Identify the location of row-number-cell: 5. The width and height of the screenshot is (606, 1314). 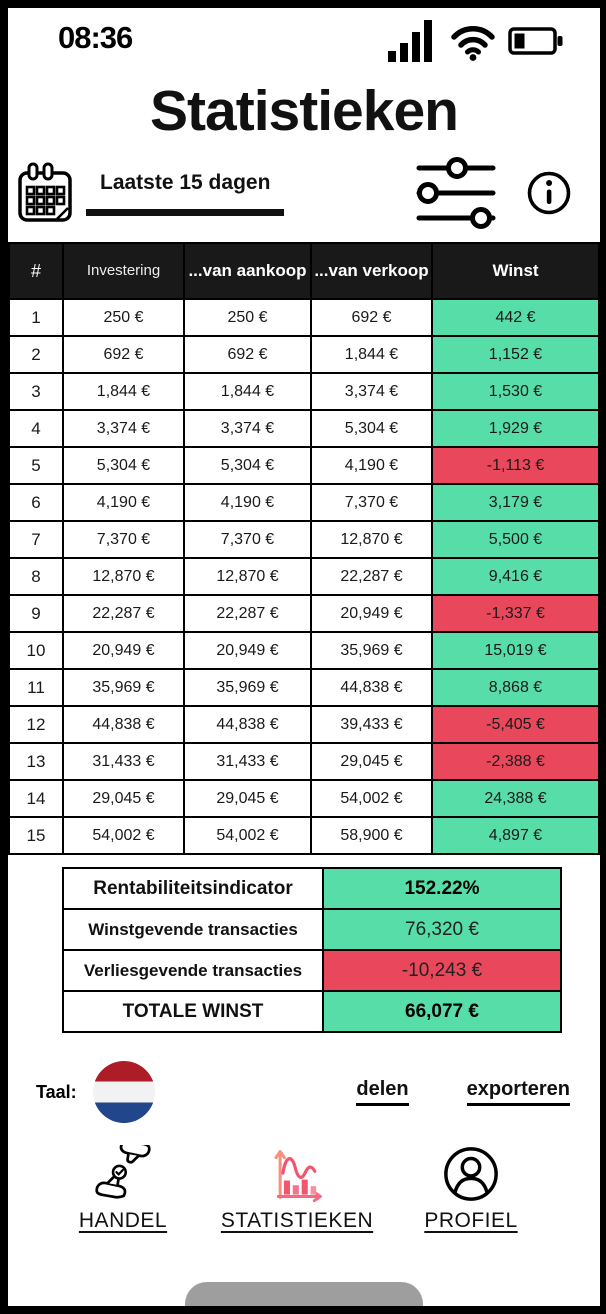
(36, 465).